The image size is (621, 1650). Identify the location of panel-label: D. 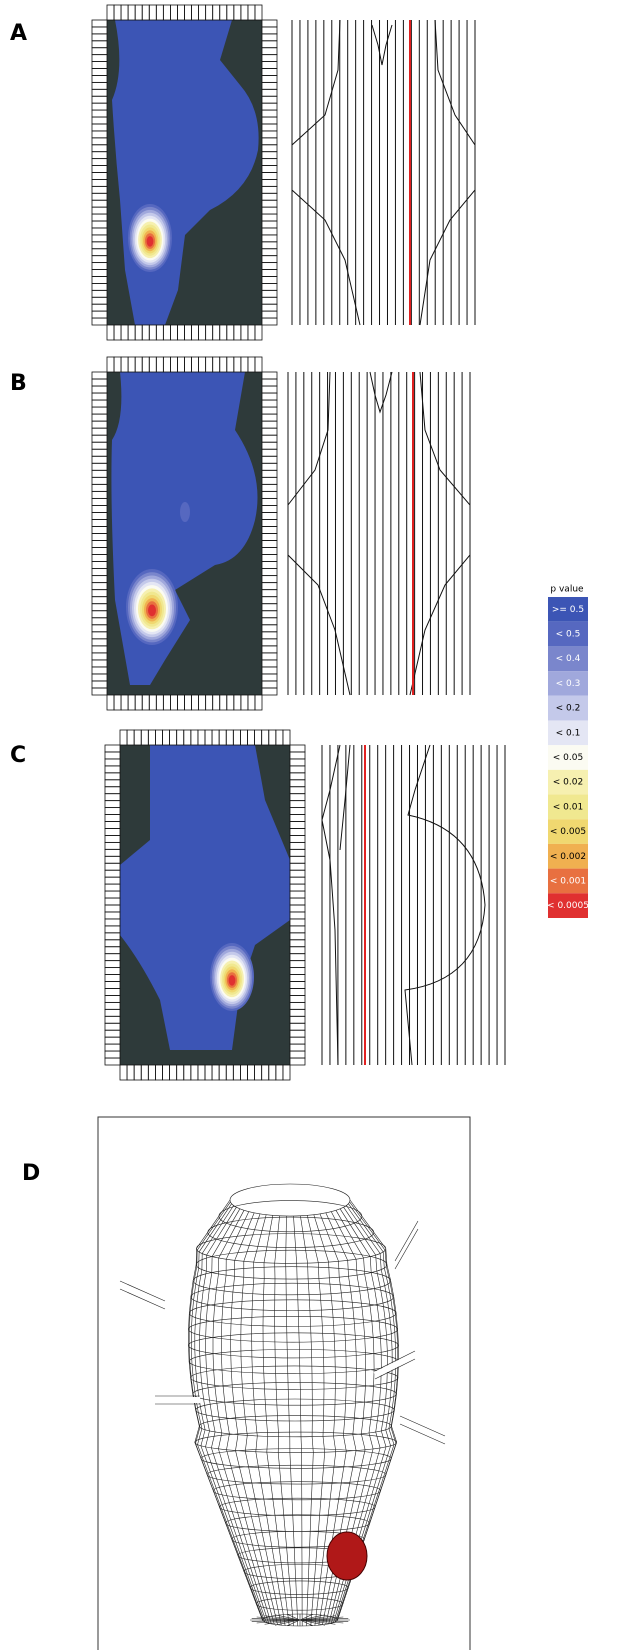
(31, 1173).